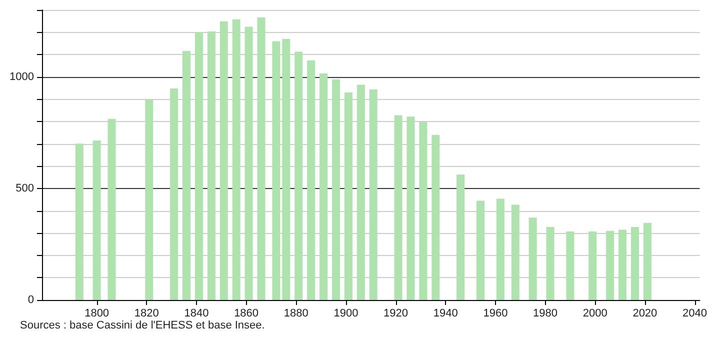  I want to click on y-tick-label: 1000, so click(22, 76).